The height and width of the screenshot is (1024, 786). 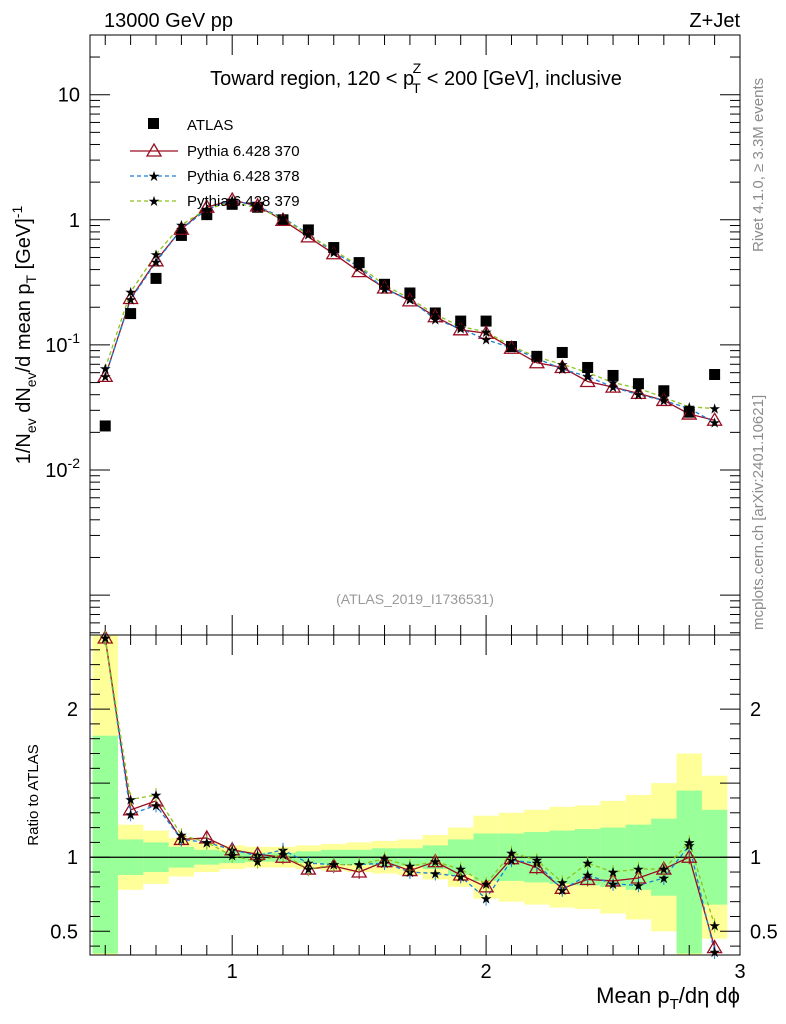 What do you see at coordinates (153, 123) in the screenshot?
I see `legend-atlas-marker` at bounding box center [153, 123].